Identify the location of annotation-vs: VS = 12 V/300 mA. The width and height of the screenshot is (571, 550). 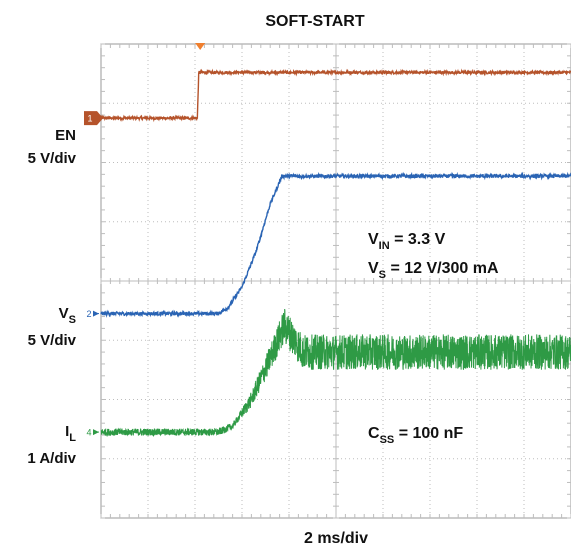
(433, 270).